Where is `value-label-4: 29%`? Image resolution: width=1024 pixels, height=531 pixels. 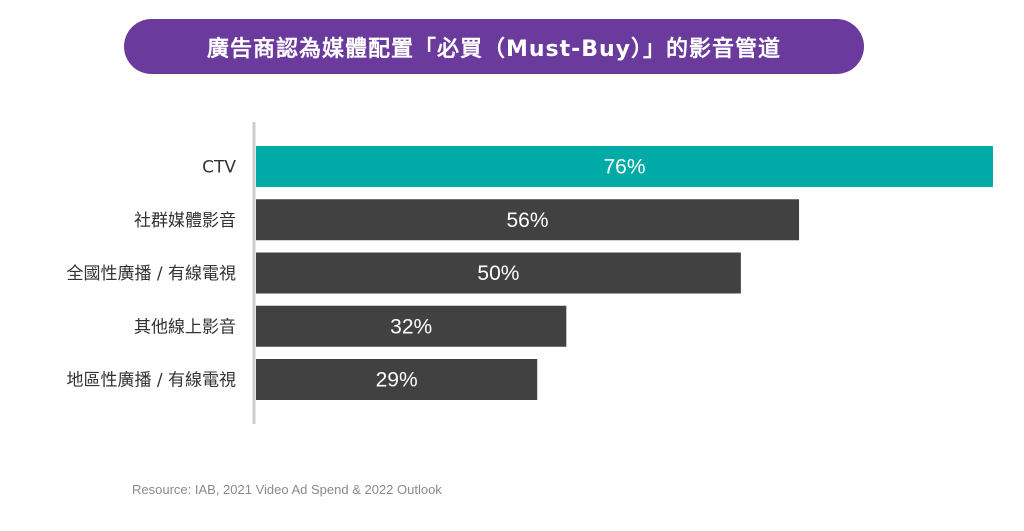 value-label-4: 29% is located at coordinates (397, 380).